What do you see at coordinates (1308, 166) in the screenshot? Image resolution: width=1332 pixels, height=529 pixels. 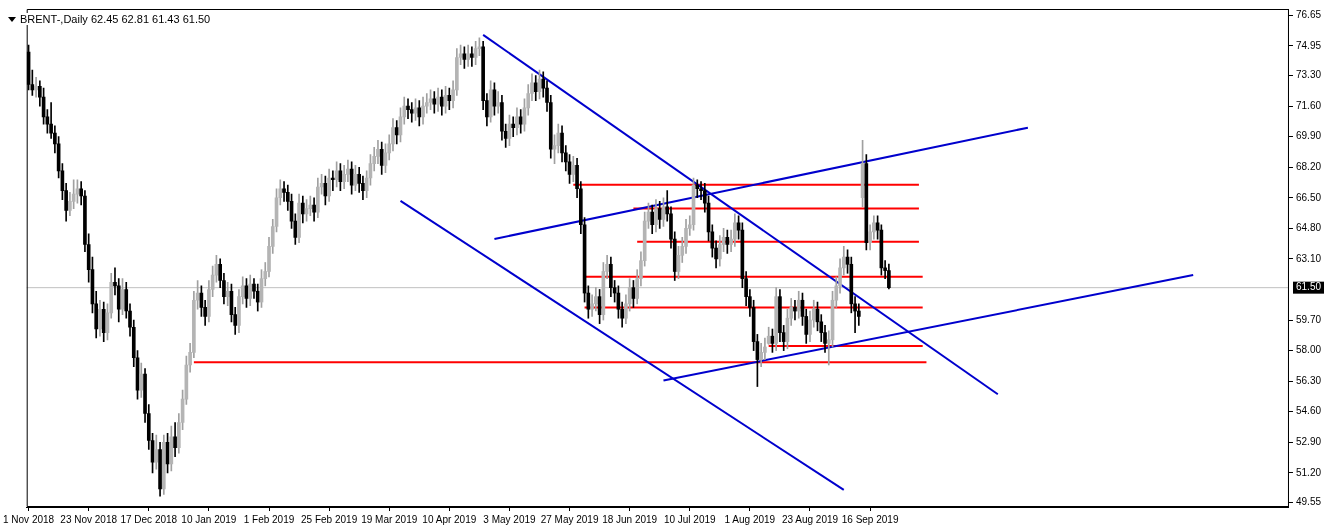 I see `y-tick-label: 68.20` at bounding box center [1308, 166].